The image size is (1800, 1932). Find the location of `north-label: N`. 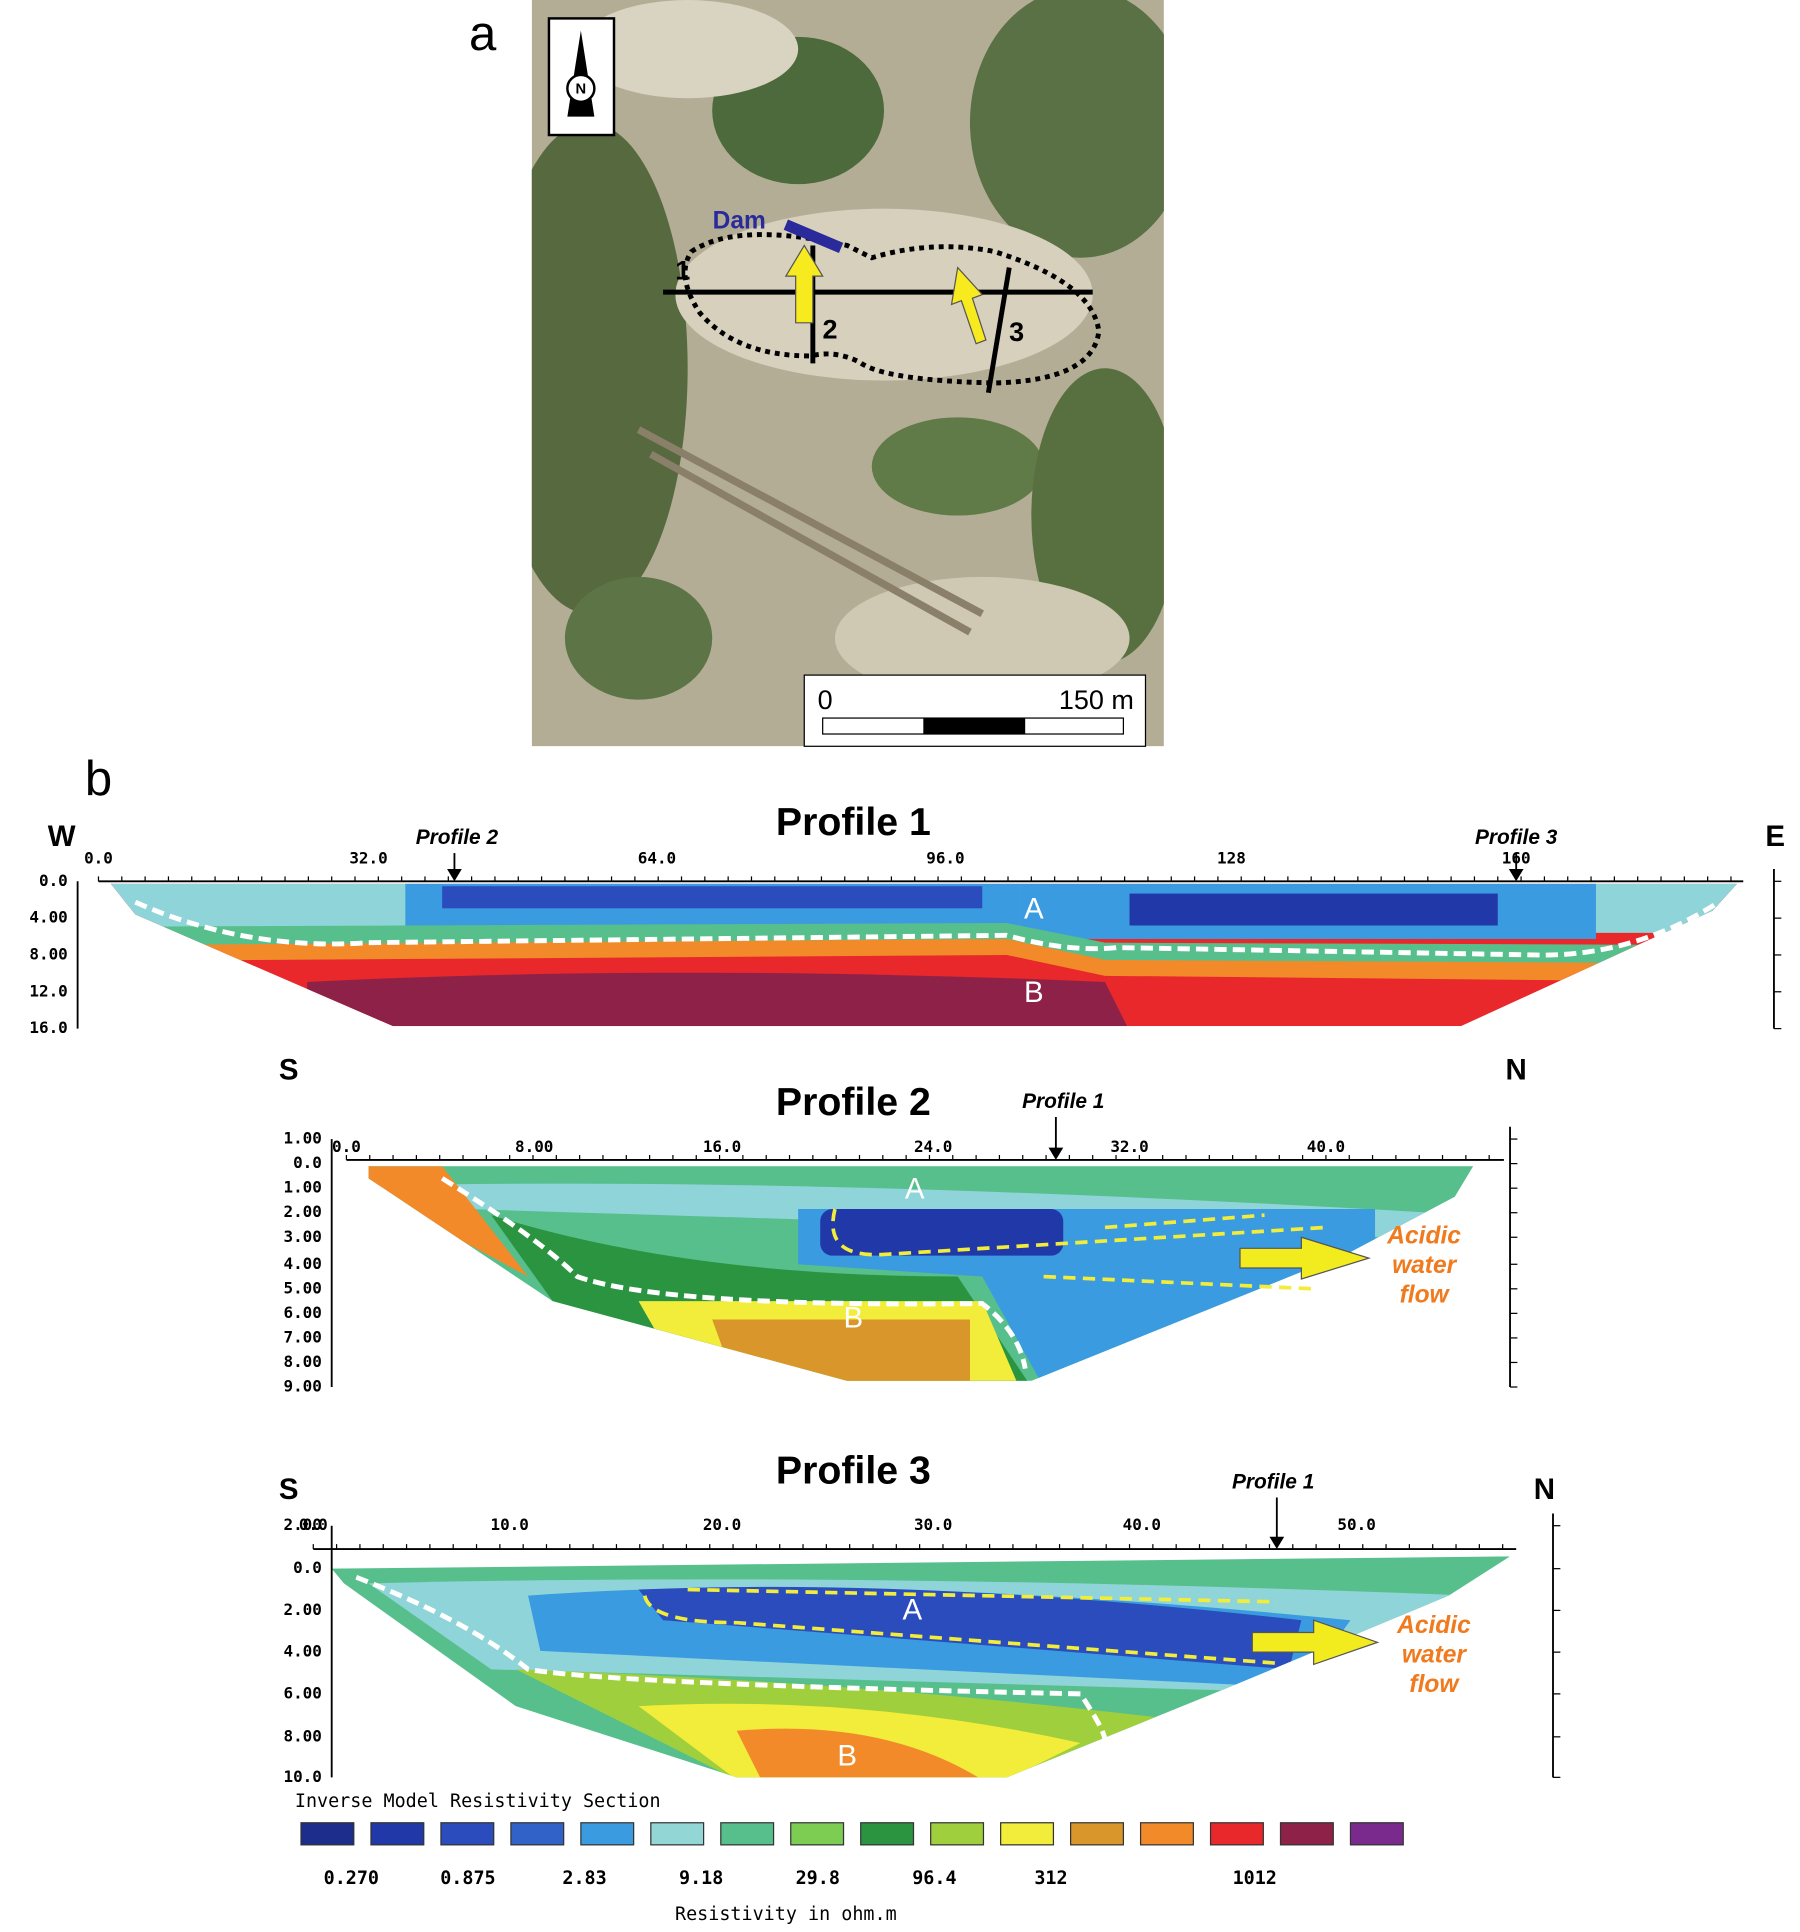

north-label: N is located at coordinates (581, 89).